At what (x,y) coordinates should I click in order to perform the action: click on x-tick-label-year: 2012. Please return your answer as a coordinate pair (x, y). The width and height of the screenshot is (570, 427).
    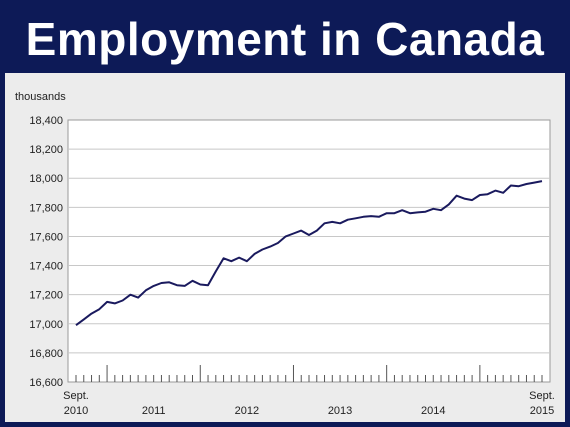
    Looking at the image, I should click on (247, 411).